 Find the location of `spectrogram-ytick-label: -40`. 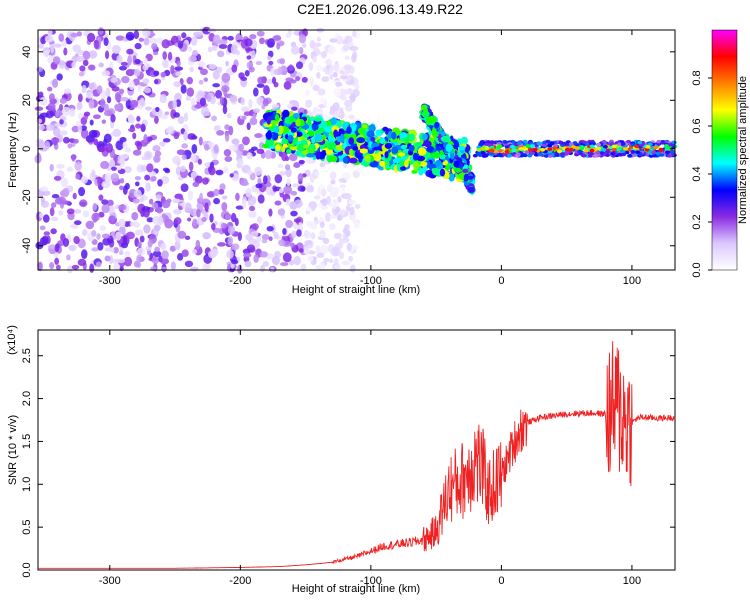

spectrogram-ytick-label: -40 is located at coordinates (27, 246).